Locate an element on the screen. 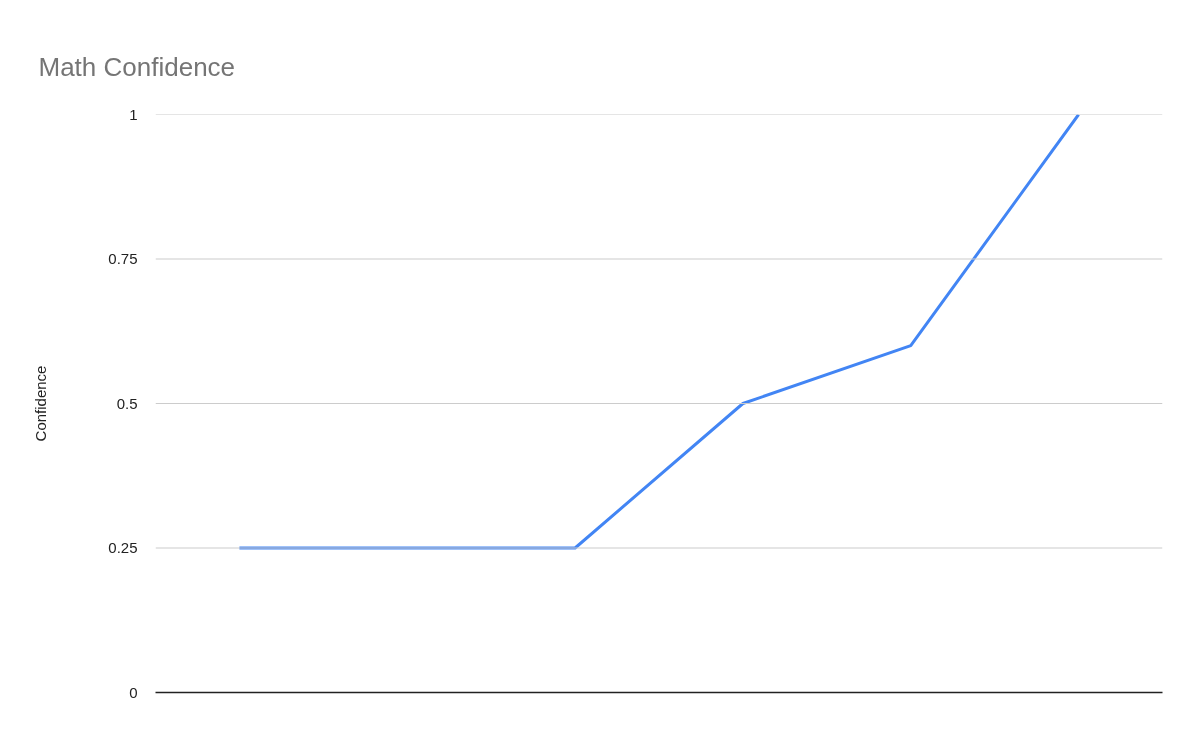  y-tick-label: 0 is located at coordinates (133, 692).